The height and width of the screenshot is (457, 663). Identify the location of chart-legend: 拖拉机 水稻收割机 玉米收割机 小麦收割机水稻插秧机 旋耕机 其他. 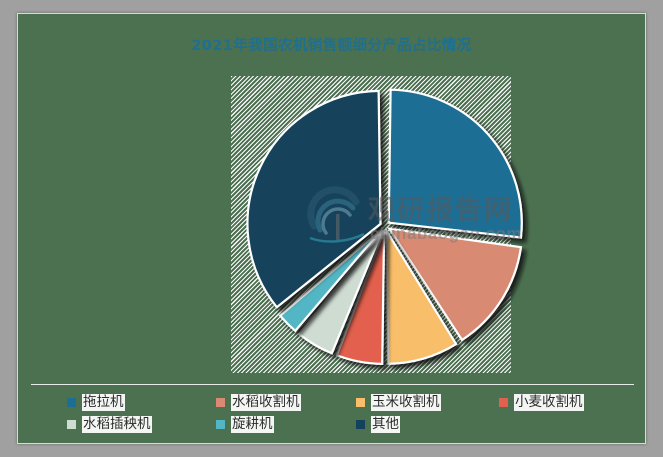
(332, 414).